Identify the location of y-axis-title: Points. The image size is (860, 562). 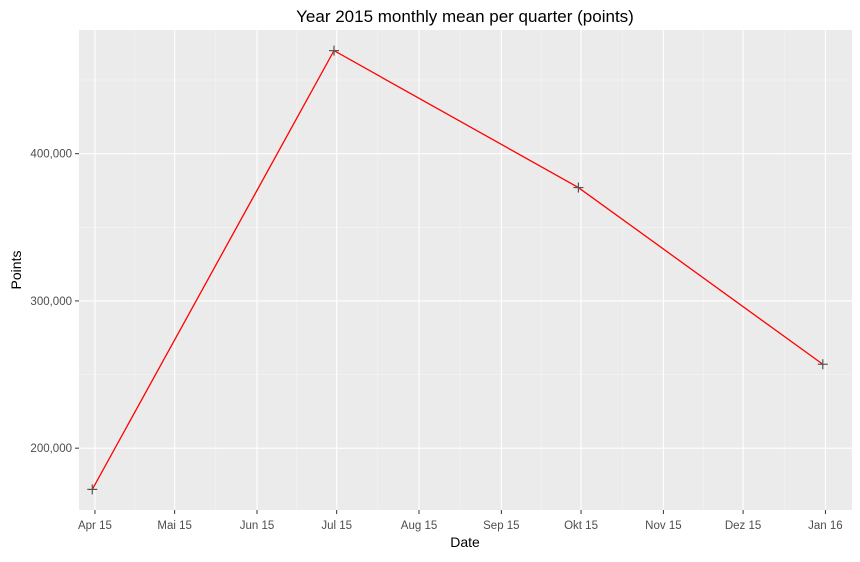
(16, 270).